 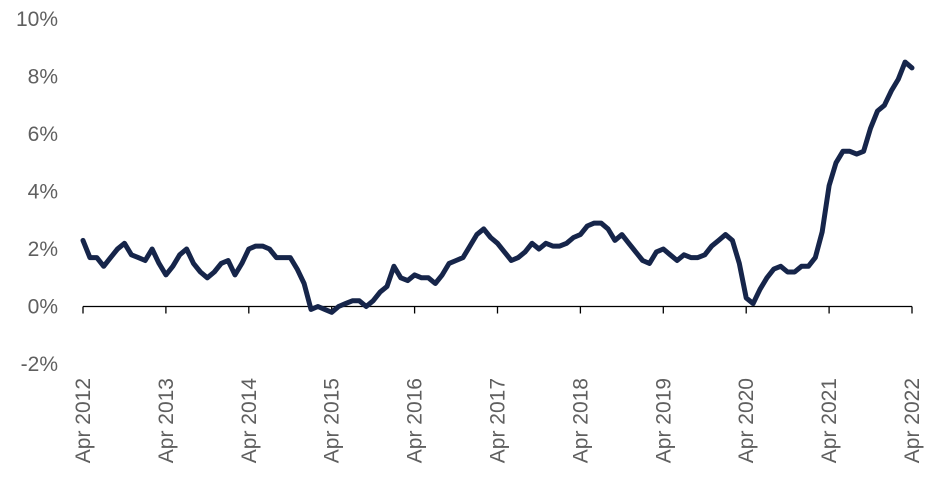 I want to click on x-tick-label: Apr 2015, so click(x=332, y=420).